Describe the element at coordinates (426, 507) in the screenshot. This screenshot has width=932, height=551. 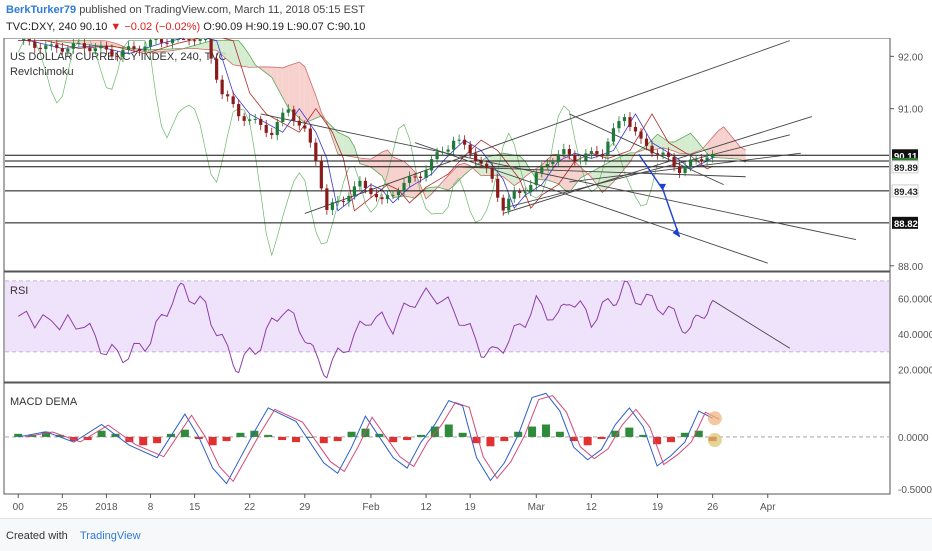
I see `time-tick-label: 12` at that location.